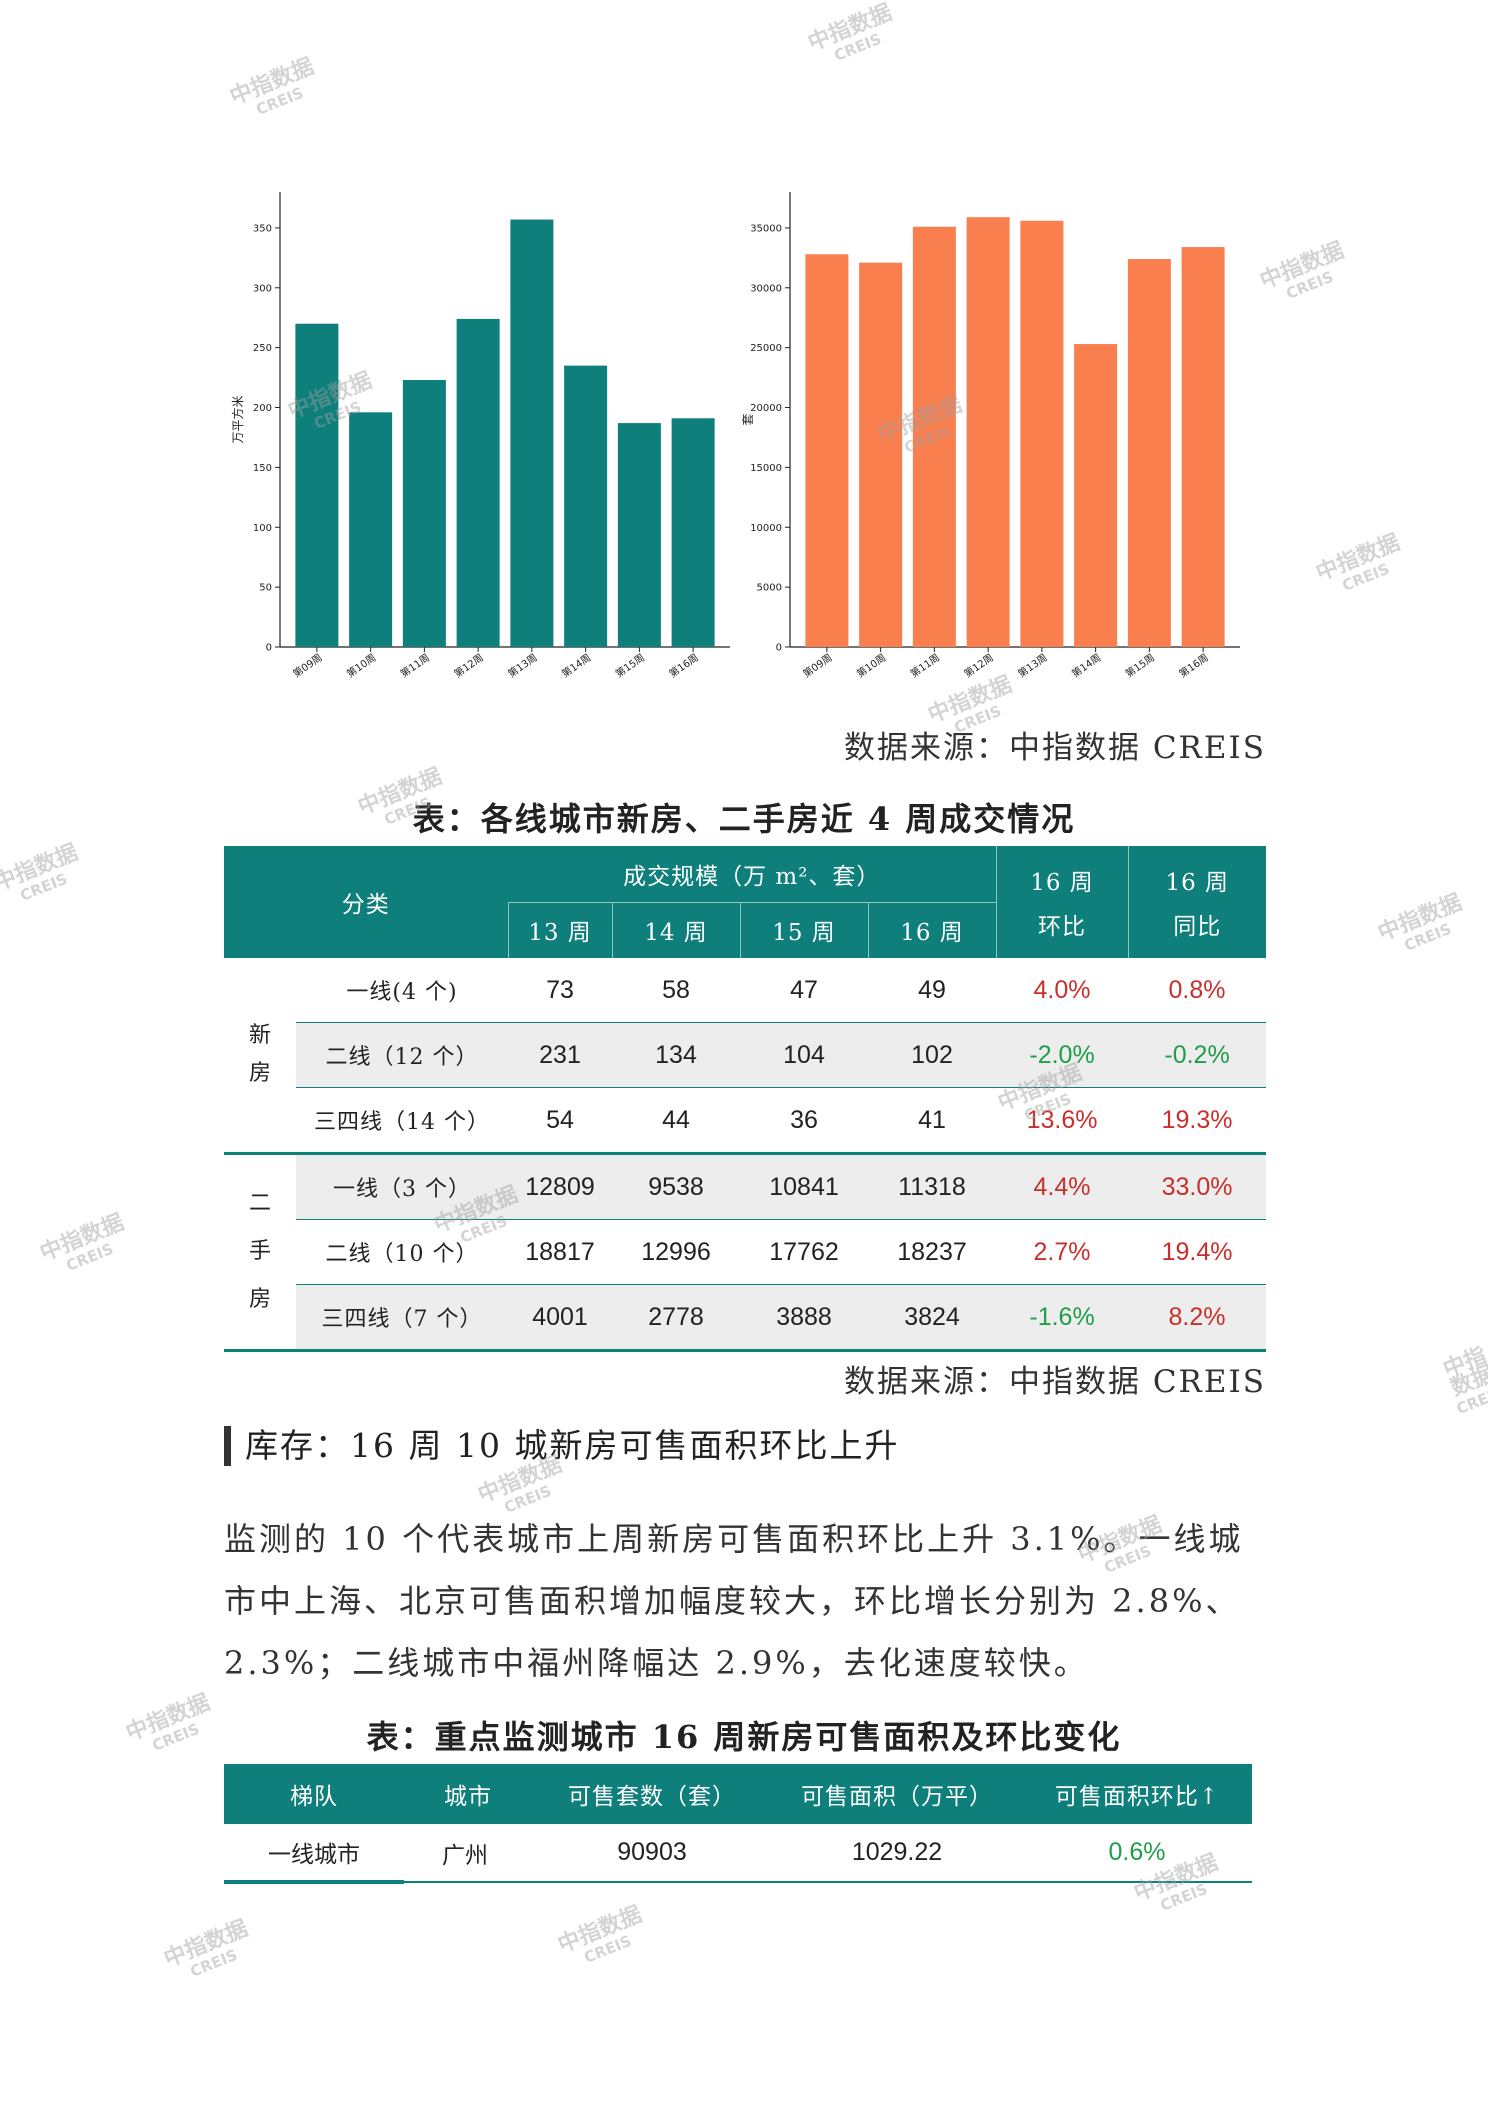  What do you see at coordinates (468, 1794) in the screenshot?
I see `t2-header-city: 城市` at bounding box center [468, 1794].